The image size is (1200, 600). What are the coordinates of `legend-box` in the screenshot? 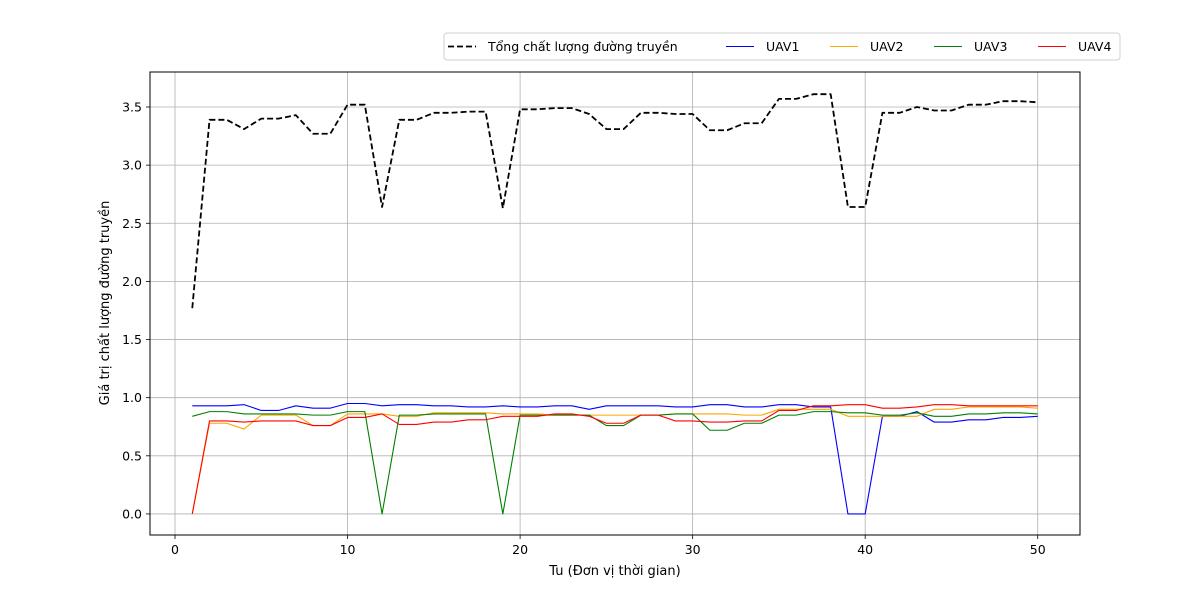 It's located at (782, 46).